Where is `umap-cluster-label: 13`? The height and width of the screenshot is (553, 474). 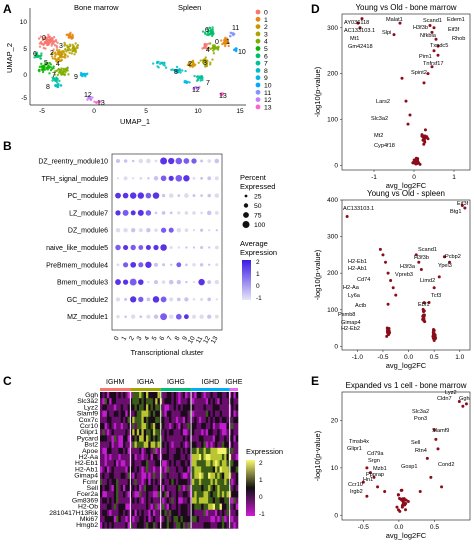
umap-cluster-label: 13 is located at coordinates (101, 103).